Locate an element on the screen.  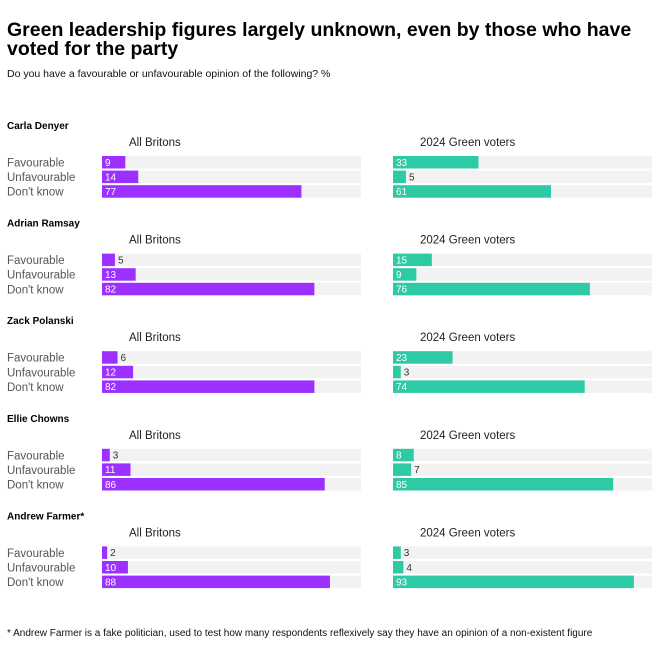
data-label-green-voters-don-t-know: 76 is located at coordinates (402, 290).